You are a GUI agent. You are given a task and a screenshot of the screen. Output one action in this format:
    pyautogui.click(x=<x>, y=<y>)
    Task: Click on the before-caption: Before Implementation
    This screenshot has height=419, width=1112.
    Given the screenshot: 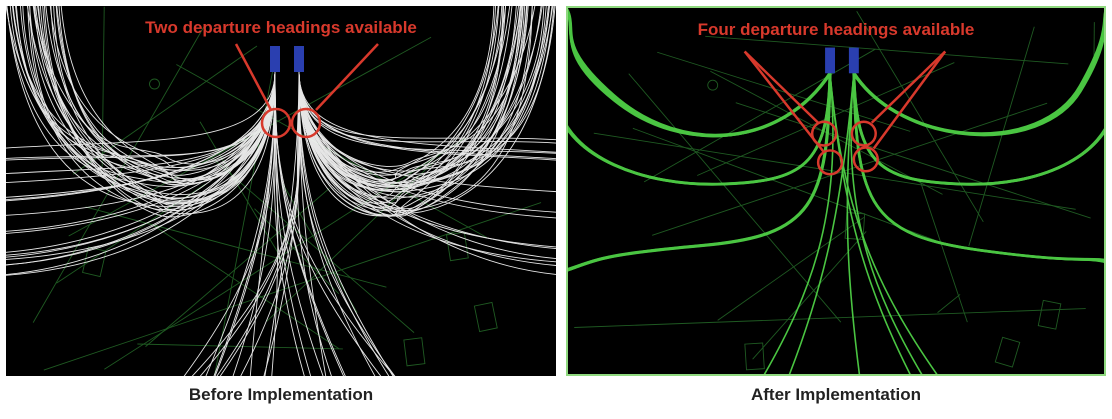 What is the action you would take?
    pyautogui.click(x=281, y=394)
    